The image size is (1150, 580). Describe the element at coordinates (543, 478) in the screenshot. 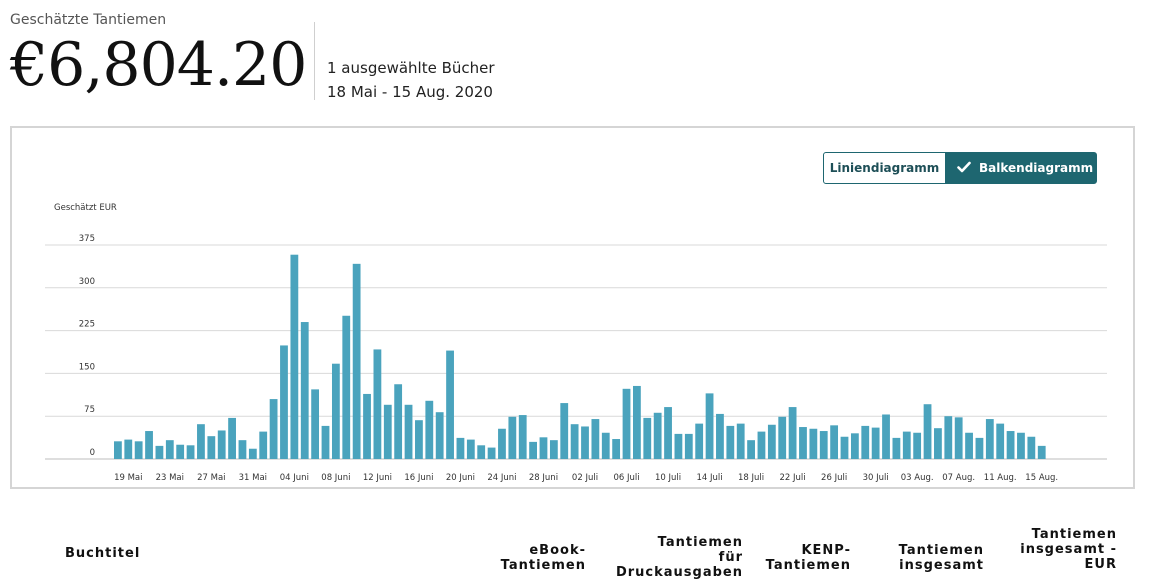

I see `x-tick-label: 28 Juni` at that location.